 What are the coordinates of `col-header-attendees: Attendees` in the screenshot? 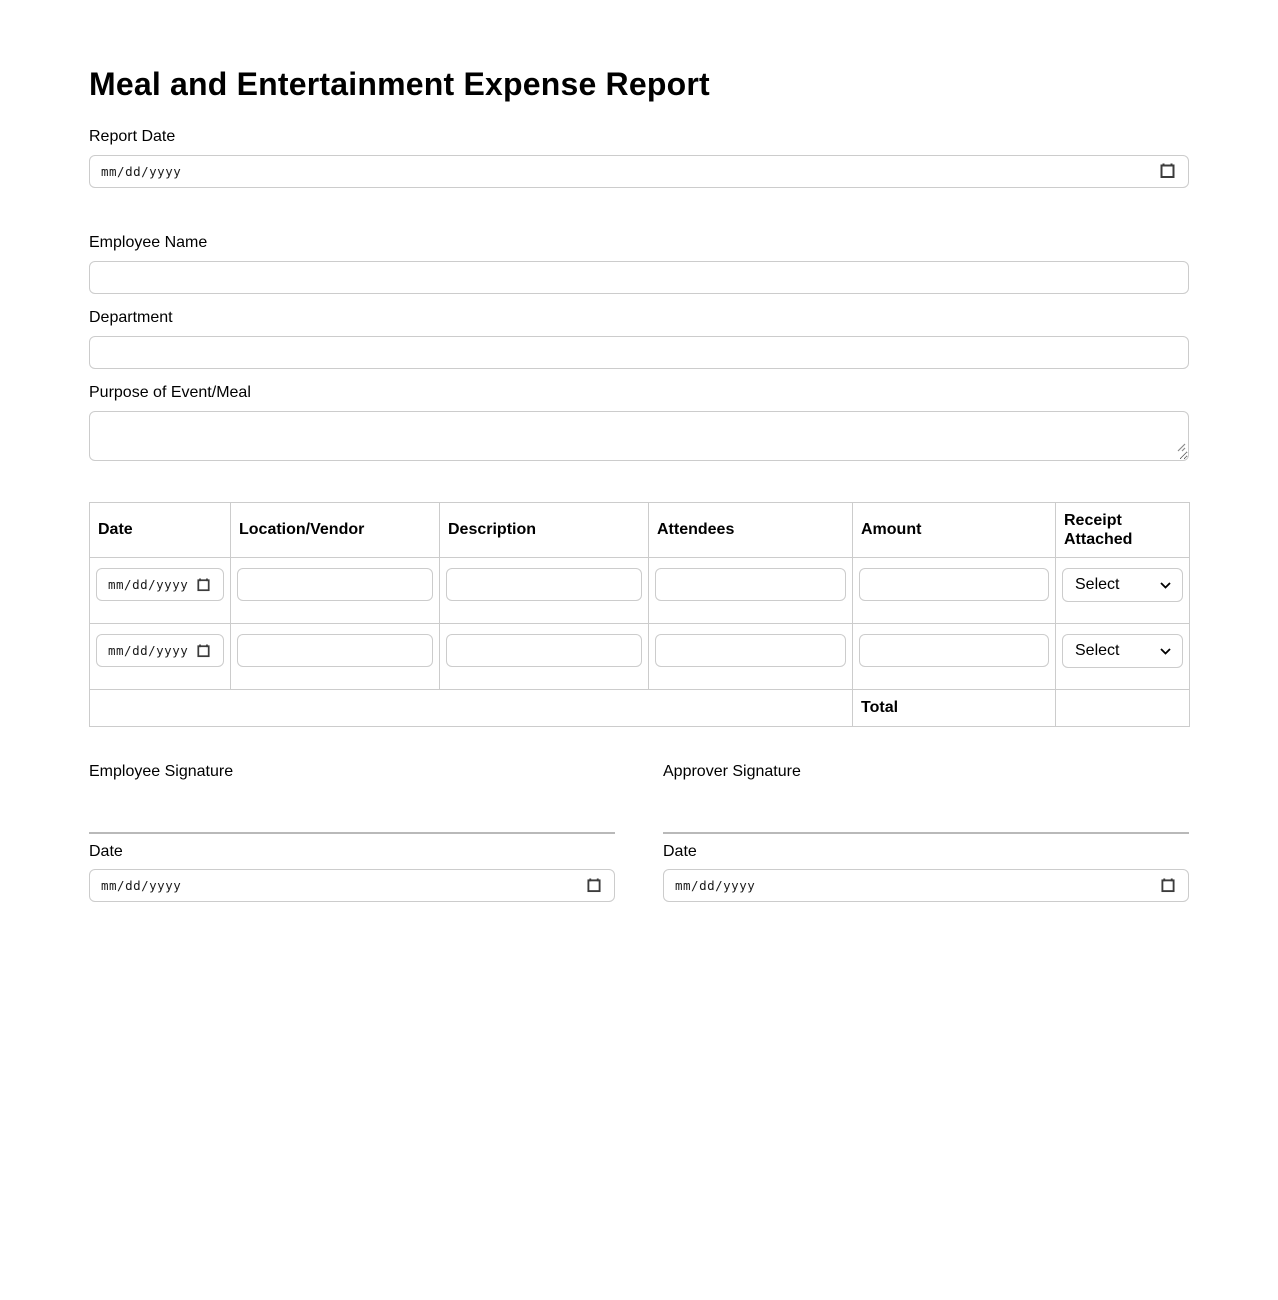 It's located at (750, 529).